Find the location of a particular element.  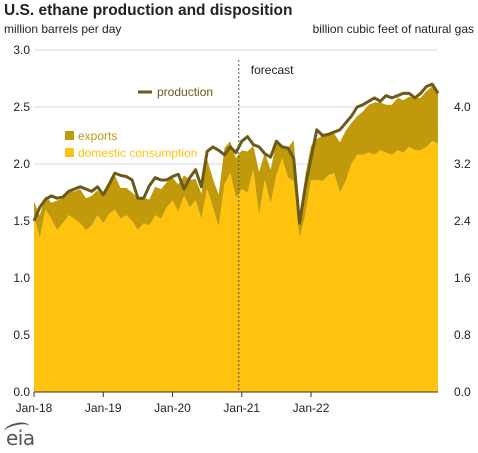

x-tick-label: Jan-20 is located at coordinates (172, 408).